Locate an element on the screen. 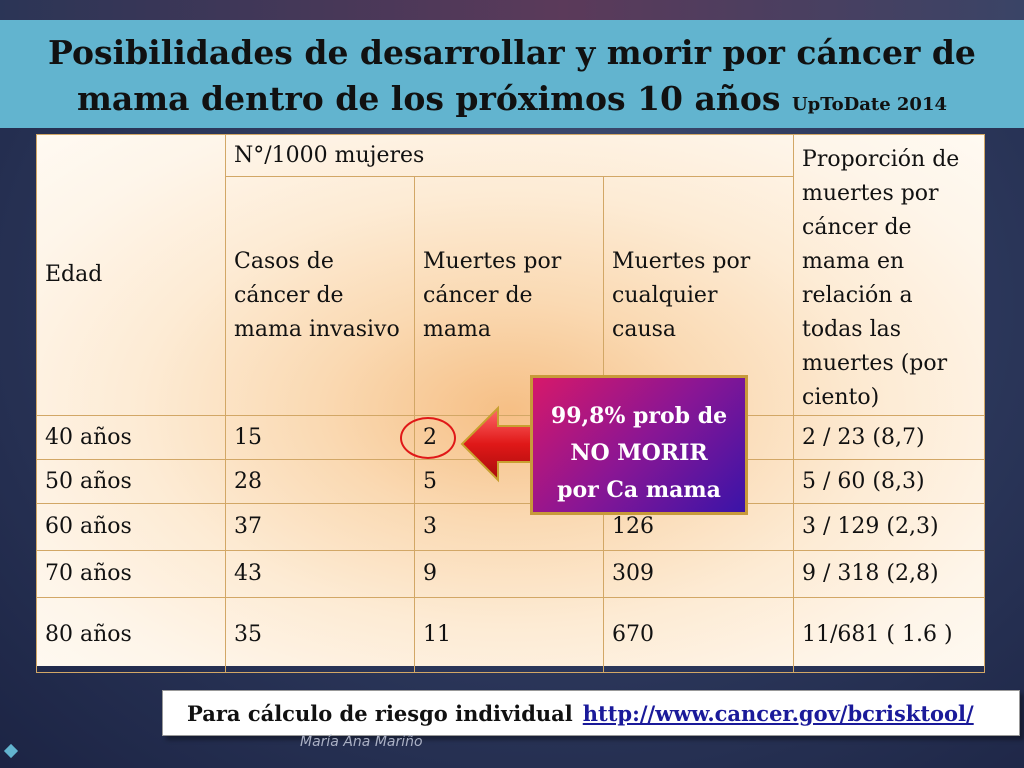 This screenshot has height=768, width=1024. cell-all-deaths: 309 is located at coordinates (698, 574).